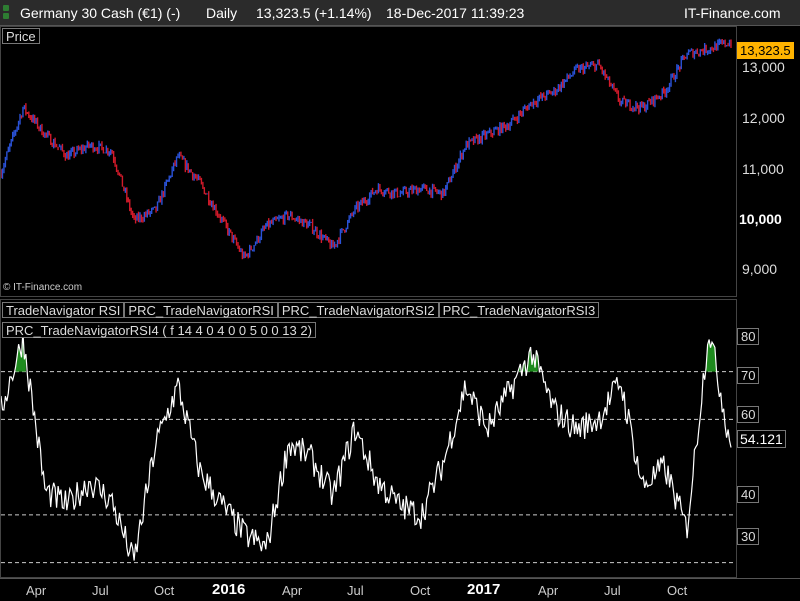 The width and height of the screenshot is (800, 601). Describe the element at coordinates (760, 269) in the screenshot. I see `y-label-9000: 9,000` at that location.